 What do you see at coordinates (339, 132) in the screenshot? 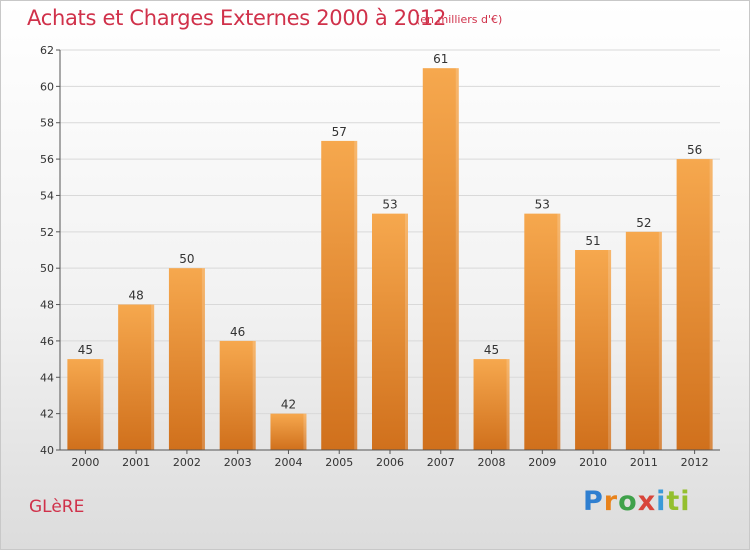
I see `data-label: 57` at bounding box center [339, 132].